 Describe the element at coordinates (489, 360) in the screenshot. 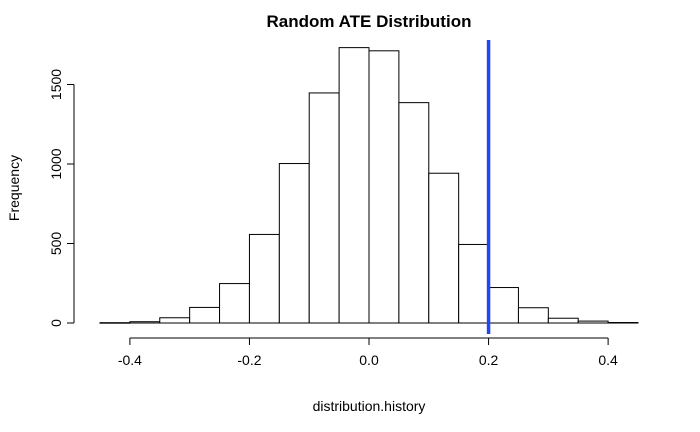

I see `x-tick-label: 0.2` at that location.